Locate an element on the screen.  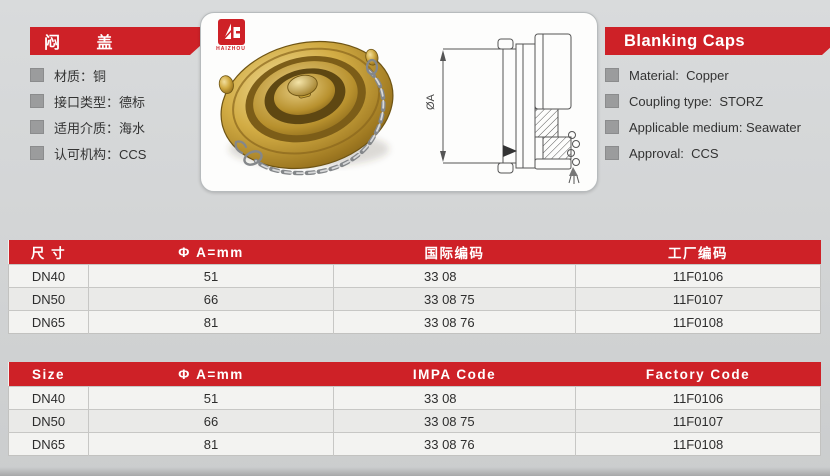
technical-drawing: ØA is located at coordinates (502, 108).